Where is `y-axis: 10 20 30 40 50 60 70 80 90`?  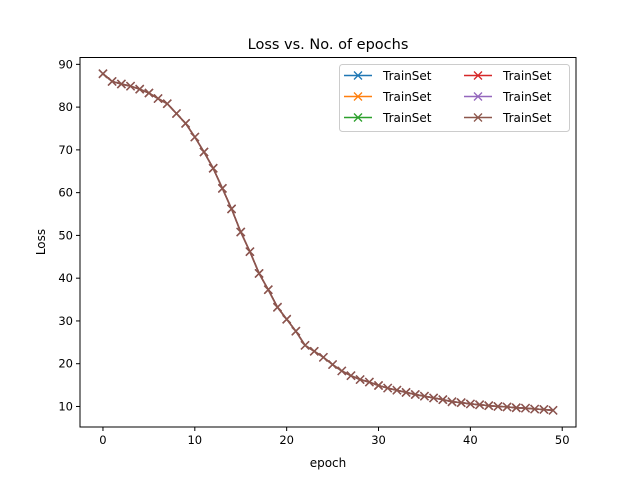 y-axis: 10 20 30 40 50 60 70 80 90 is located at coordinates (69, 235).